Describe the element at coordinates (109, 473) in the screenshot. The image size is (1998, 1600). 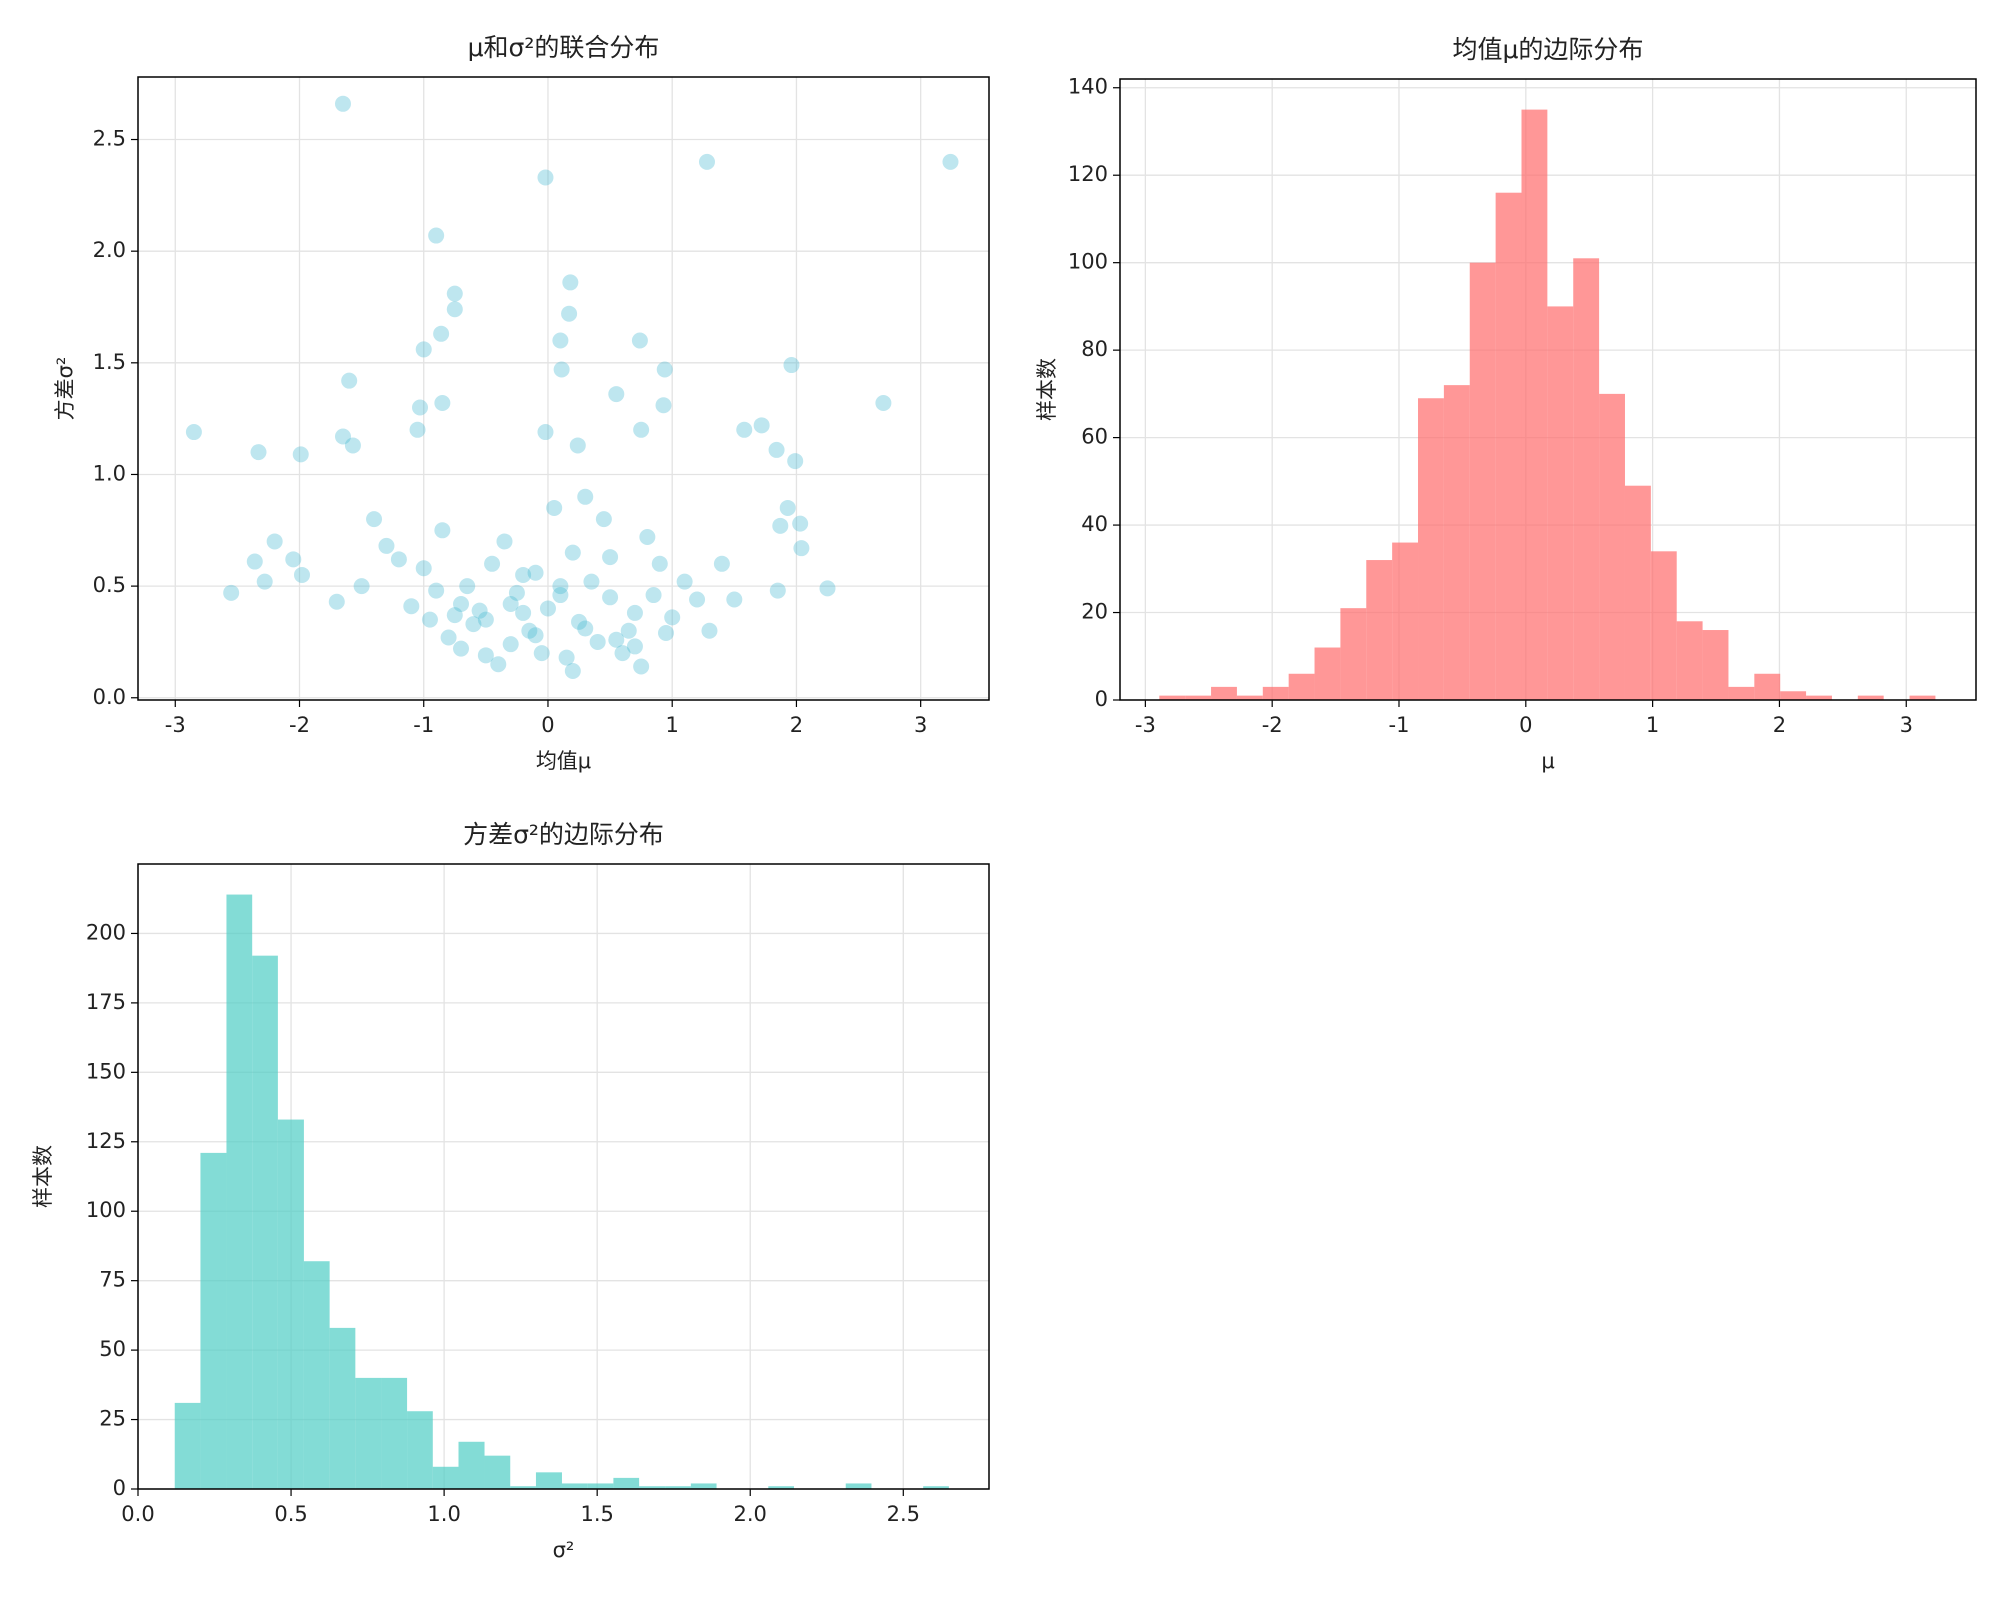
I see `y-tick-label: 1.0` at that location.